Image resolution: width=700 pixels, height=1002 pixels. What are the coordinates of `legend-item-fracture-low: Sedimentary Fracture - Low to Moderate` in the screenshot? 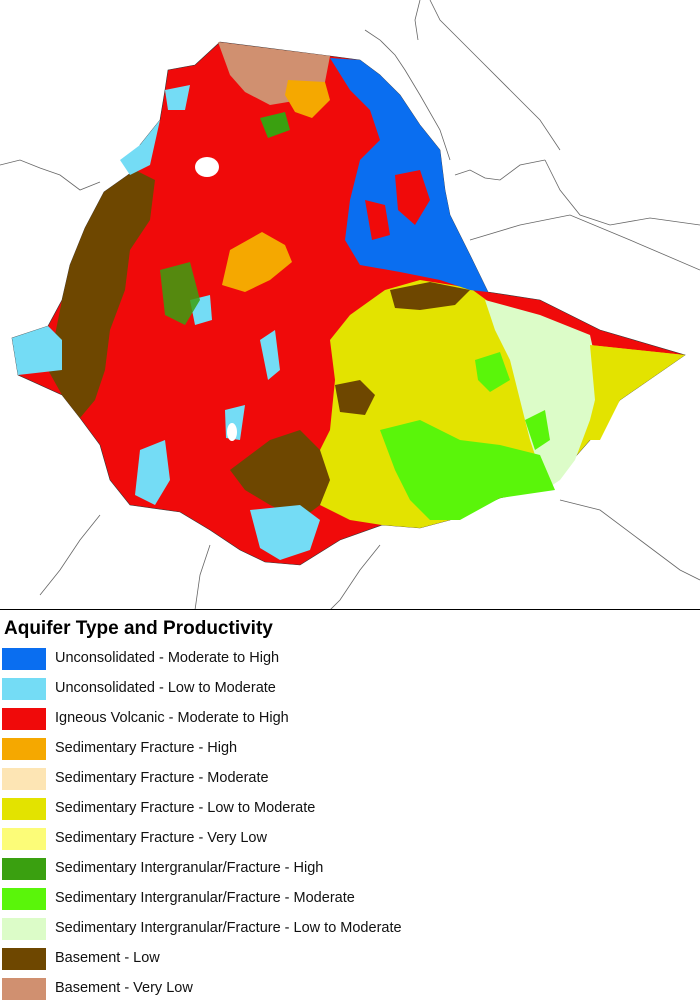 It's located at (351, 810).